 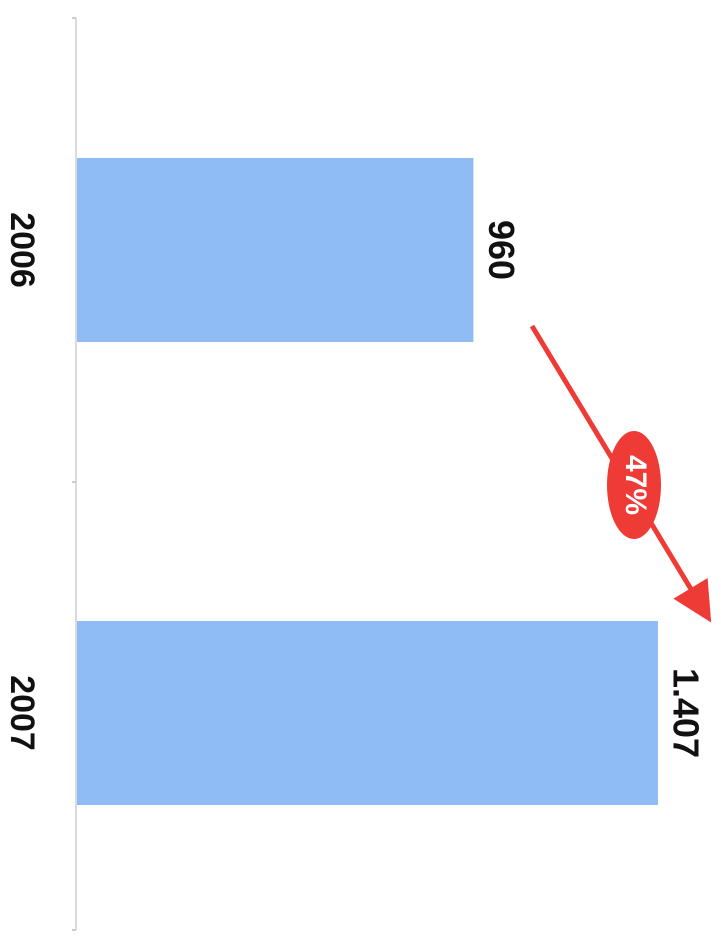 What do you see at coordinates (22, 713) in the screenshot?
I see `category-label-2007: 2007` at bounding box center [22, 713].